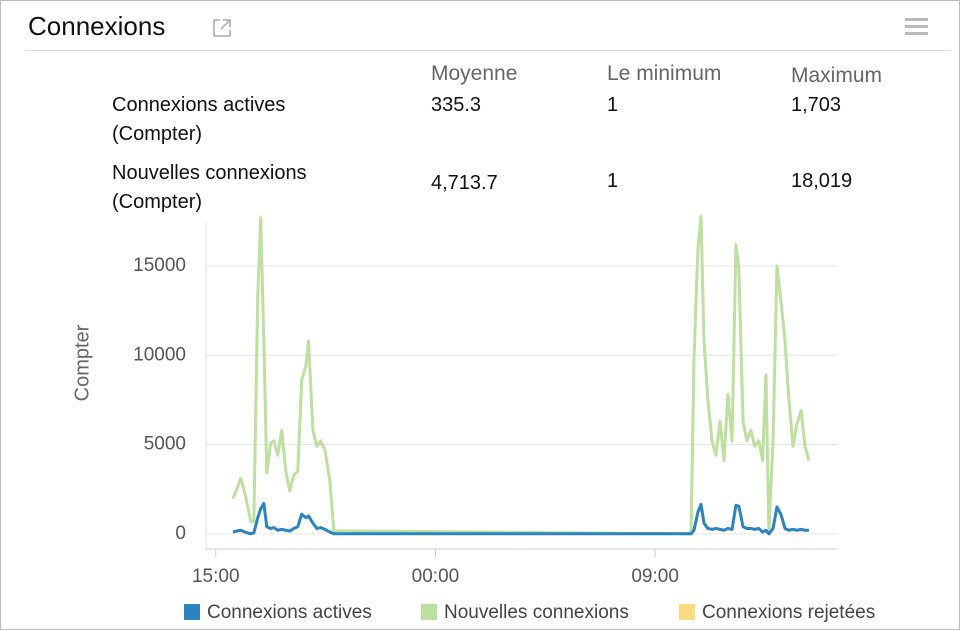  What do you see at coordinates (837, 75) in the screenshot?
I see `column-header: Maximum` at bounding box center [837, 75].